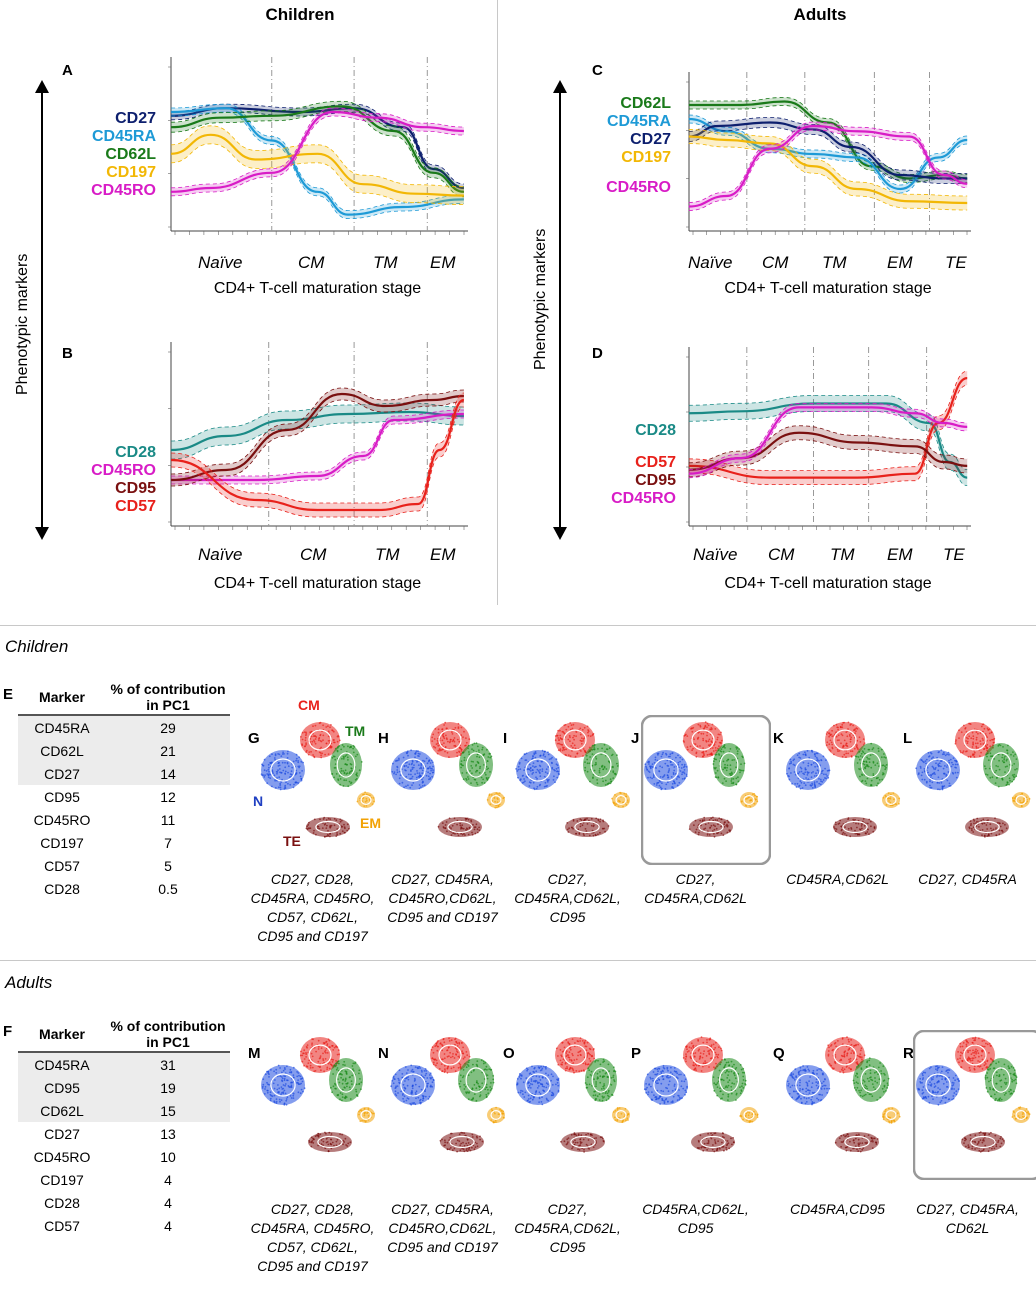 The width and height of the screenshot is (1036, 1310). I want to click on panel-C-plot, so click(828, 153).